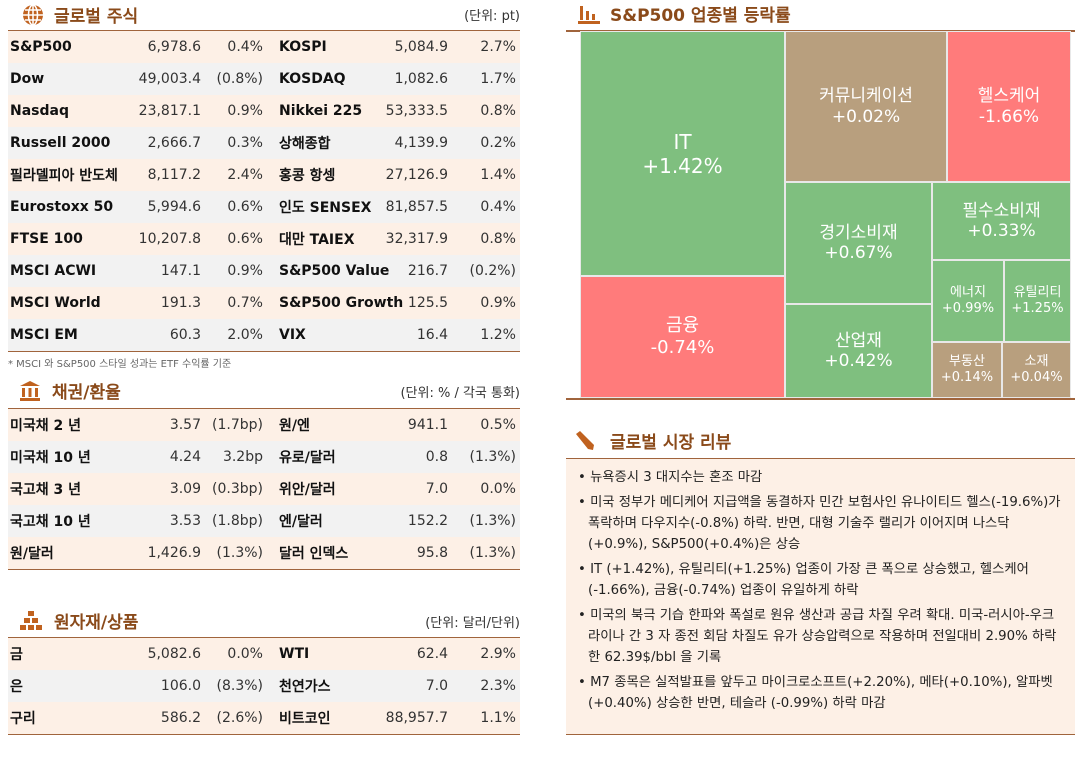 The height and width of the screenshot is (764, 1081). Describe the element at coordinates (180, 303) in the screenshot. I see `cell-value: 191.3` at that location.